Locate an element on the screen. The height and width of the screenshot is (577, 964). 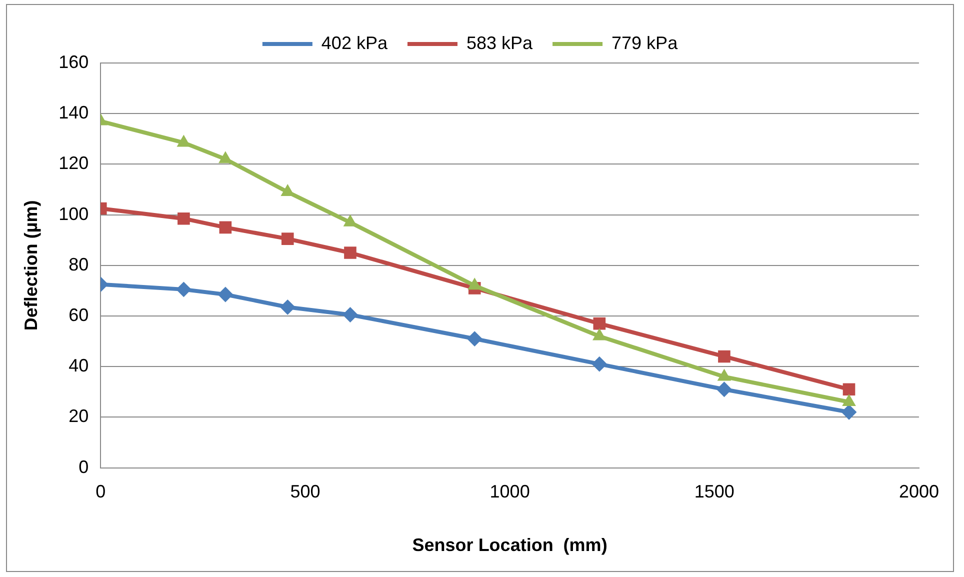
y-tick-label: 40 is located at coordinates (78, 366).